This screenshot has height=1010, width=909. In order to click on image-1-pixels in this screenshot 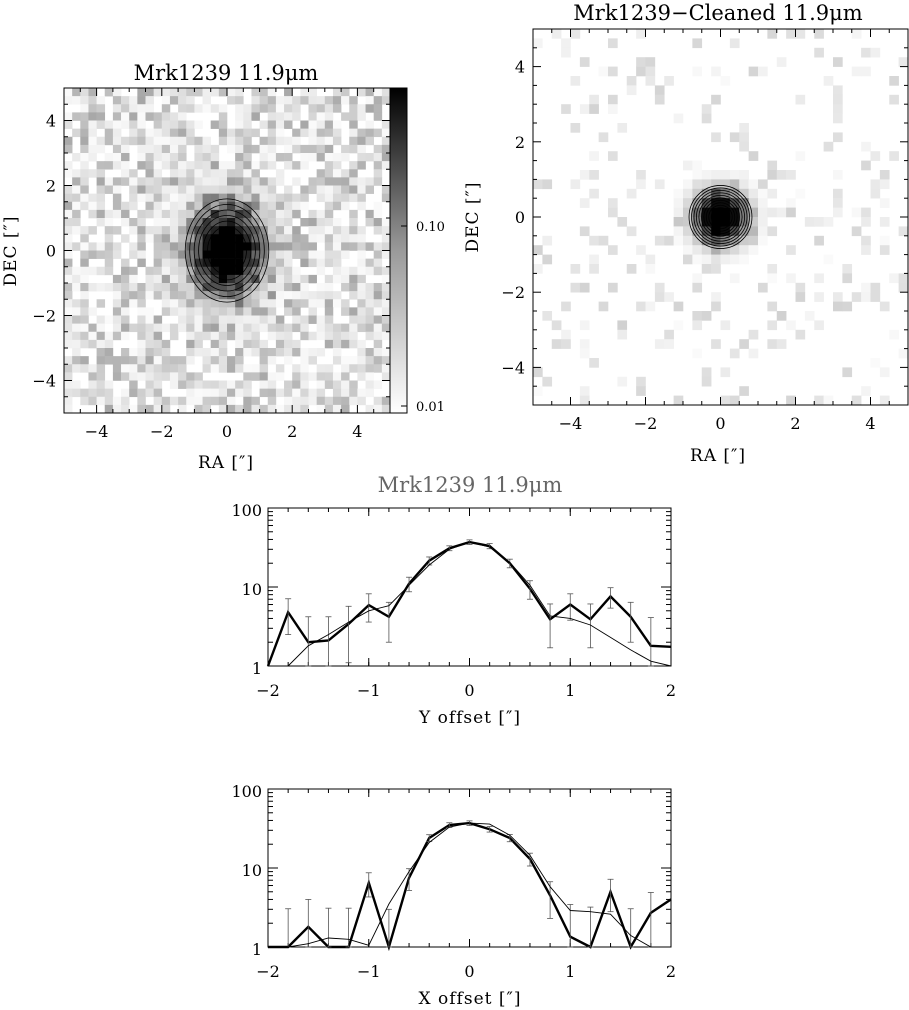, I will do `click(227, 251)`.